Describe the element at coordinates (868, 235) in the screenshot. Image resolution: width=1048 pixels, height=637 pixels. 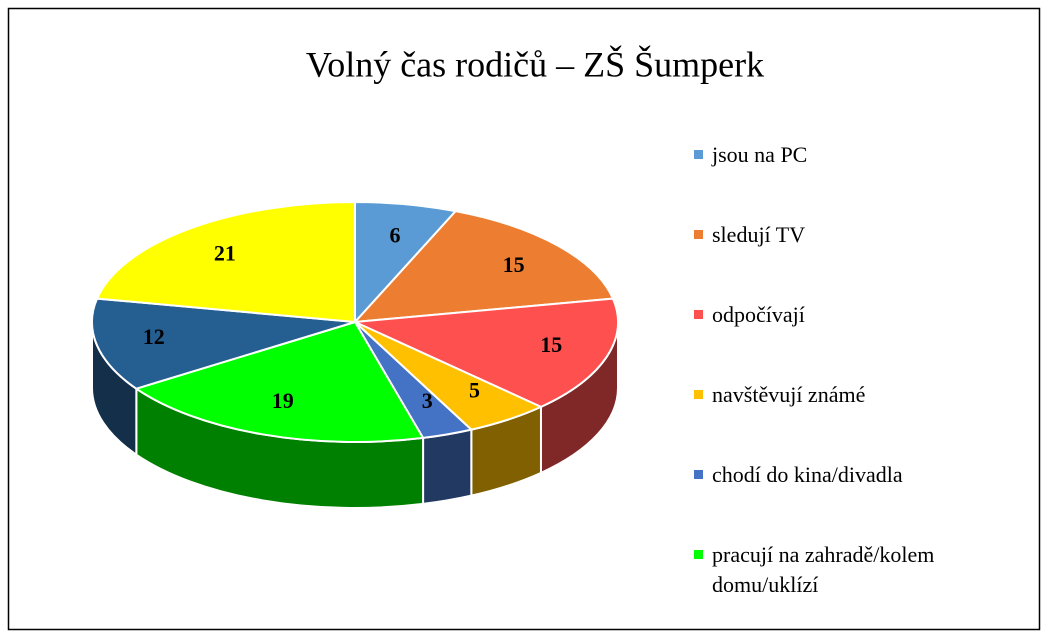
I see `legend-entry: sledují TV` at that location.